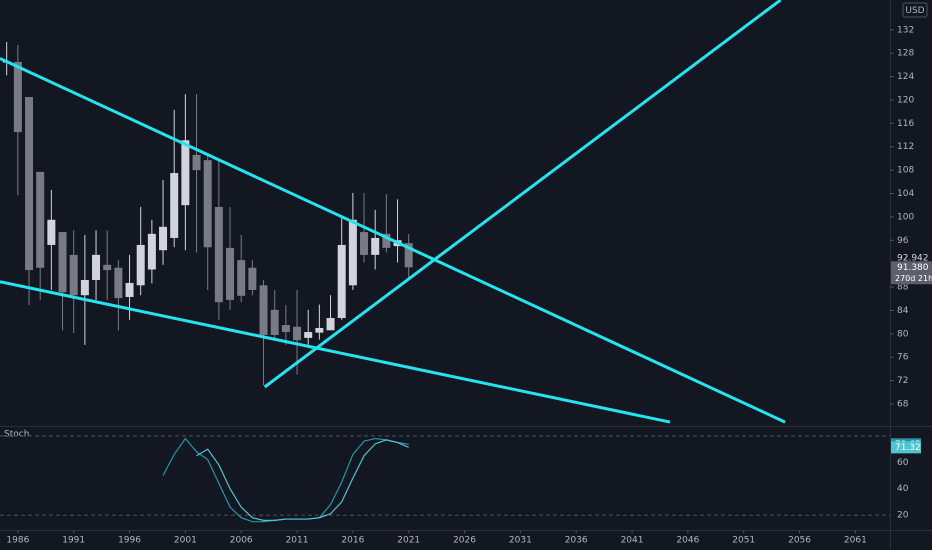  What do you see at coordinates (905, 30) in the screenshot?
I see `y-tick-label: 132` at bounding box center [905, 30].